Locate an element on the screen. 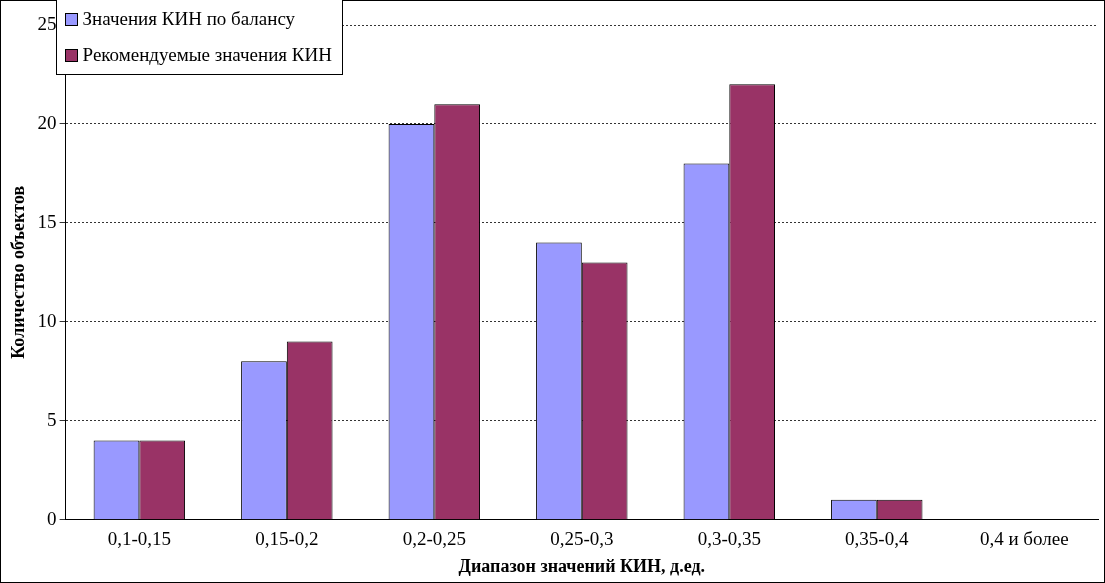 The height and width of the screenshot is (583, 1105). legend-label: Значения КИН по балансу is located at coordinates (189, 19).